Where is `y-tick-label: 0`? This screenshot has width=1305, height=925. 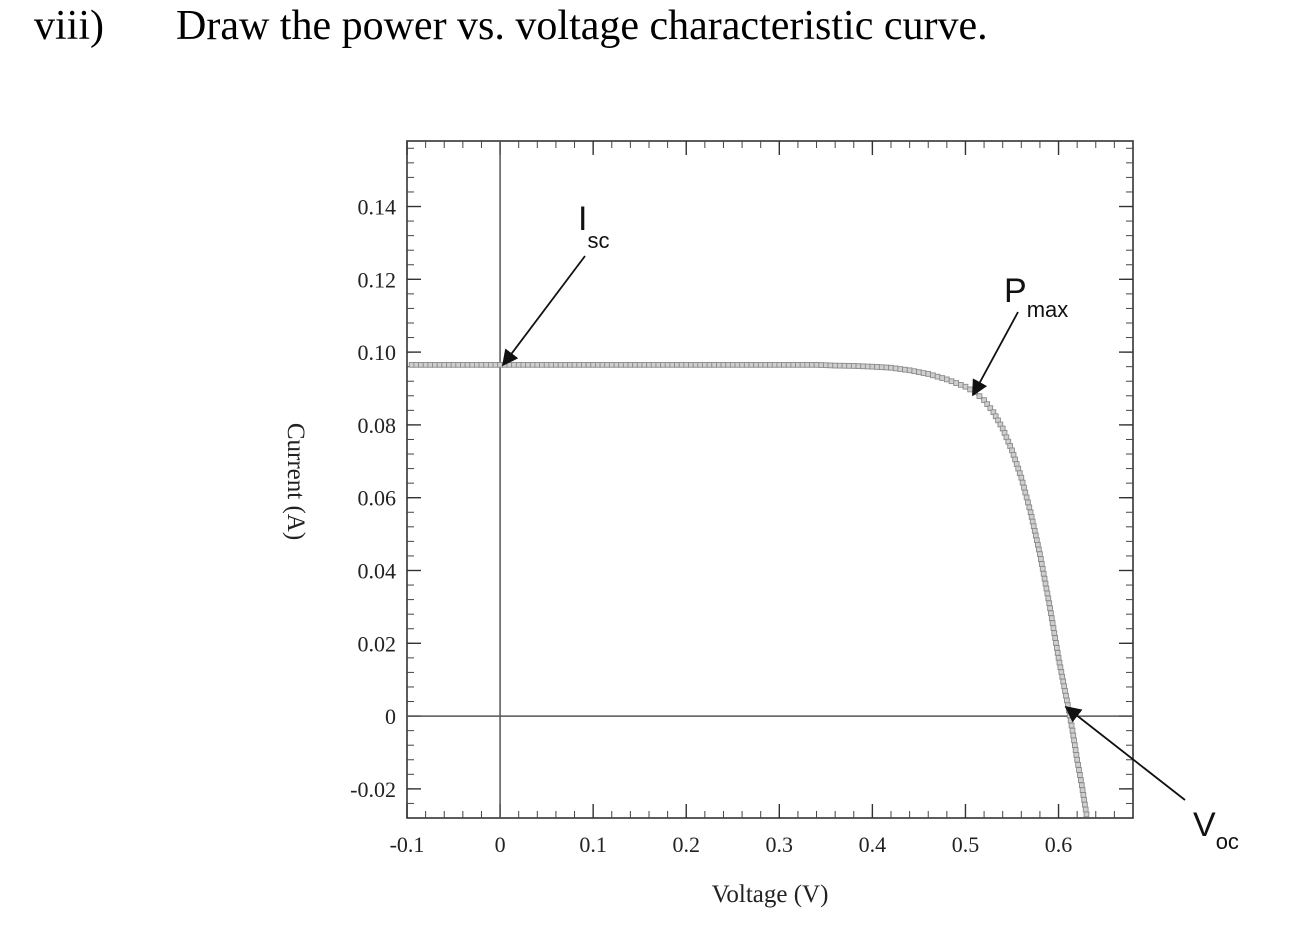
y-tick-label: 0 is located at coordinates (390, 716).